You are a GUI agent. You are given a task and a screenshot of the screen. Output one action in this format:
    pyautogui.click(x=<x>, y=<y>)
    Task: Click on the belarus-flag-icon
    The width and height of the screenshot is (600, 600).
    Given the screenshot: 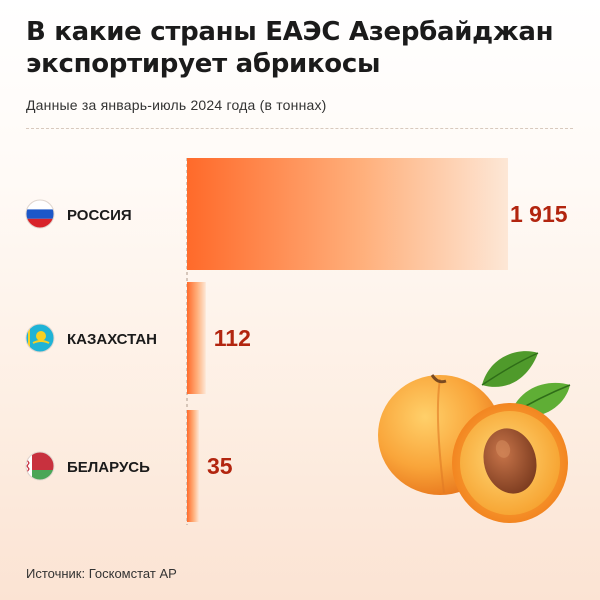 What is the action you would take?
    pyautogui.click(x=40, y=466)
    